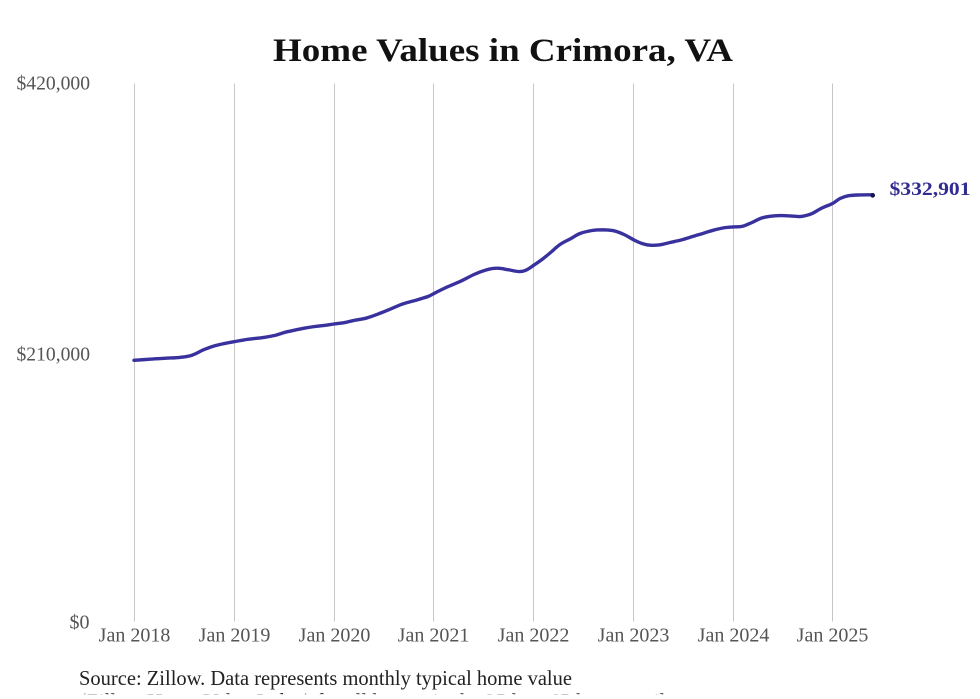 The height and width of the screenshot is (699, 980). I want to click on svg-text: Jan 2020, so click(335, 636).